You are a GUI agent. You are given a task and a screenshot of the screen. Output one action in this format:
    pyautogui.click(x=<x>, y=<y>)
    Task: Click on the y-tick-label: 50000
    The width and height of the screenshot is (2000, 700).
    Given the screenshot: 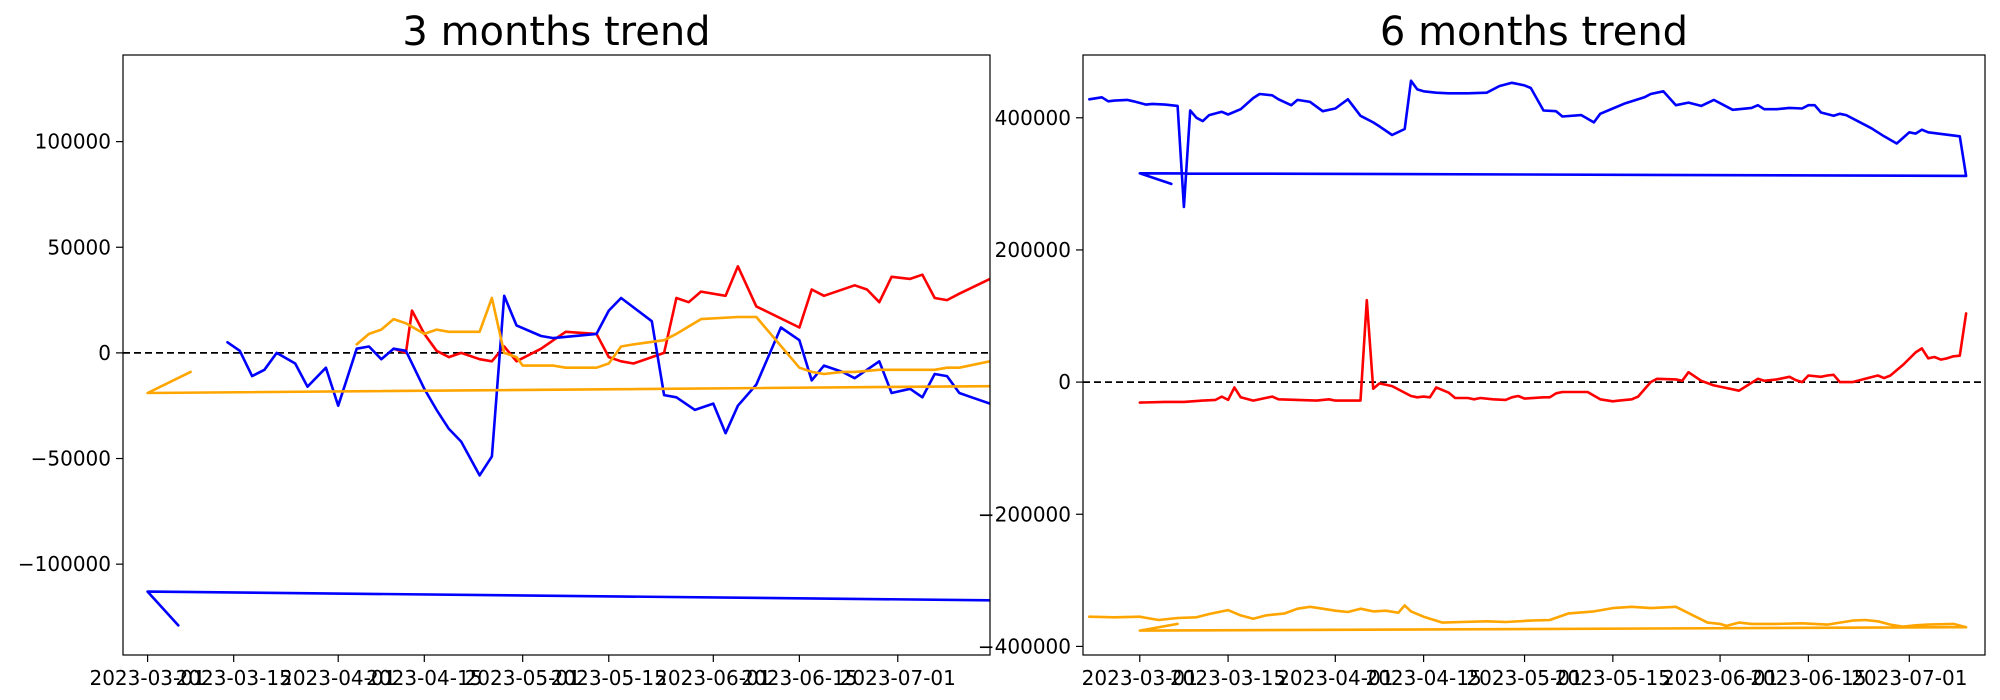 What is the action you would take?
    pyautogui.click(x=79, y=247)
    